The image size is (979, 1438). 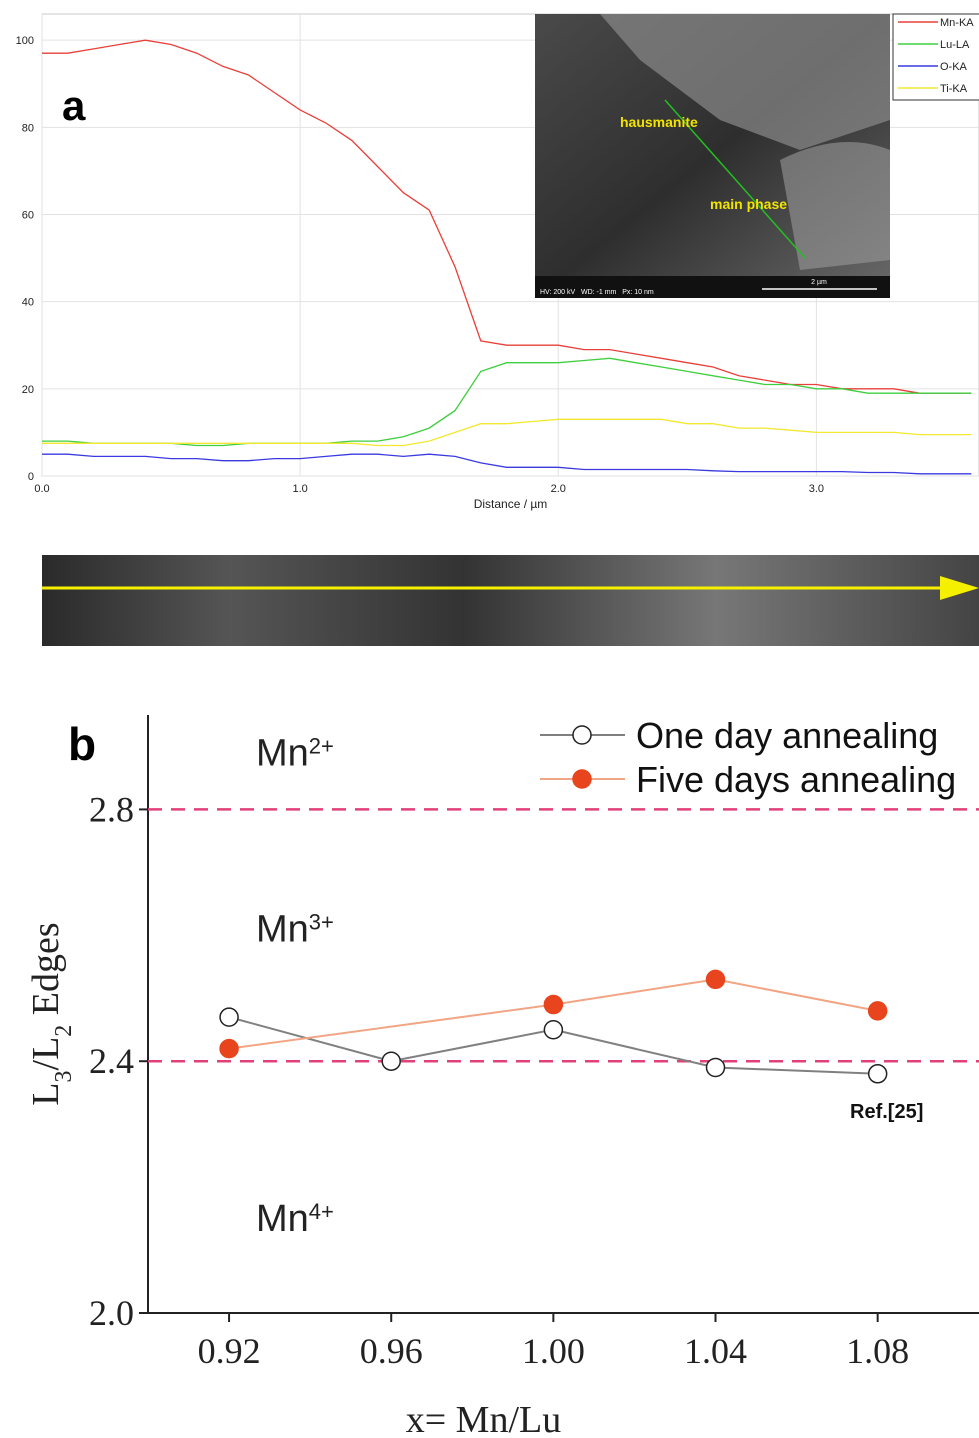 What do you see at coordinates (28, 215) in the screenshot?
I see `y-tick-label: 60` at bounding box center [28, 215].